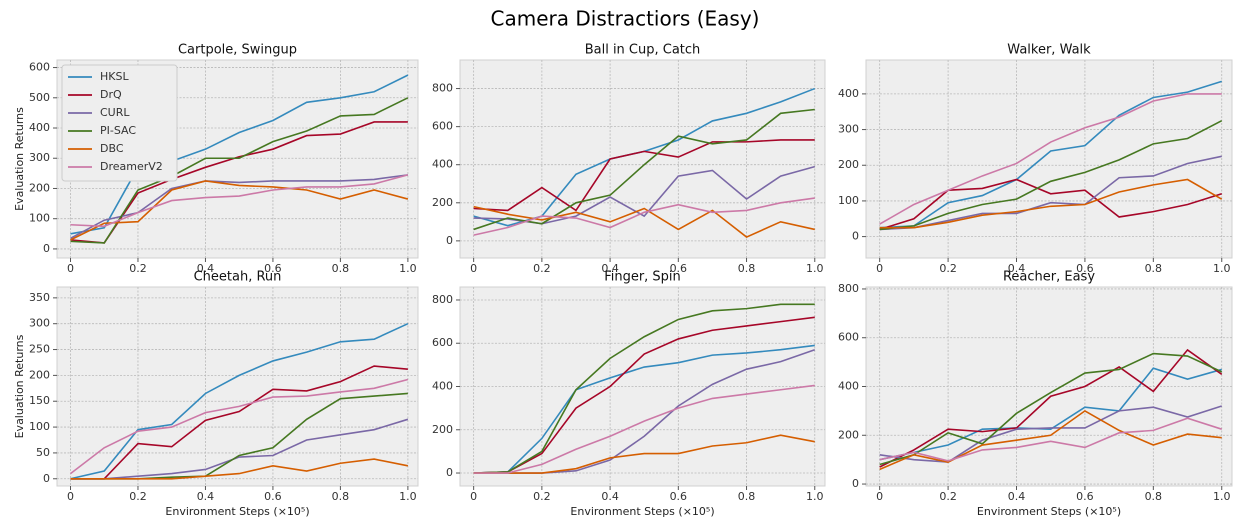 The image size is (1238, 520). What do you see at coordinates (39, 97) in the screenshot?
I see `y-tick-label: 500` at bounding box center [39, 97].